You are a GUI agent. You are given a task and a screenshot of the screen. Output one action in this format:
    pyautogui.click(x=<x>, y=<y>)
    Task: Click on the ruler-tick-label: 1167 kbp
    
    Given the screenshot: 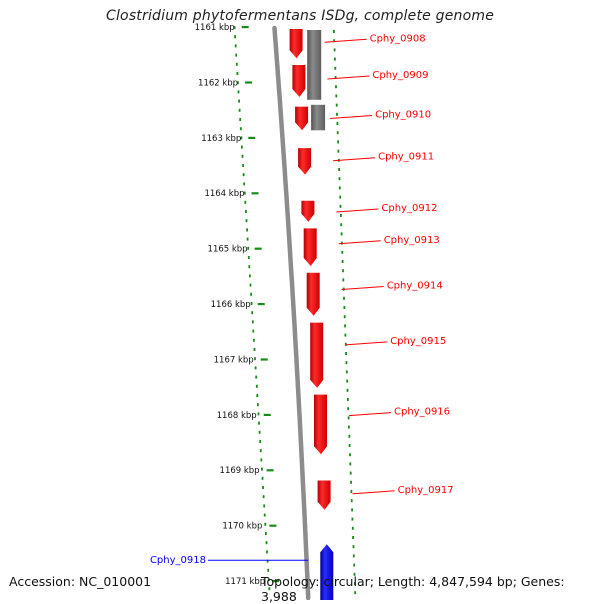 What is the action you would take?
    pyautogui.click(x=234, y=360)
    